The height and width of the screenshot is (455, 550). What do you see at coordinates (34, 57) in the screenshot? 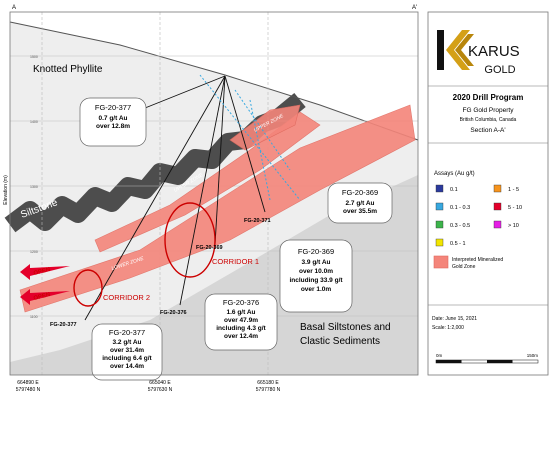
I see `y-tick-label: 1500` at bounding box center [34, 57].